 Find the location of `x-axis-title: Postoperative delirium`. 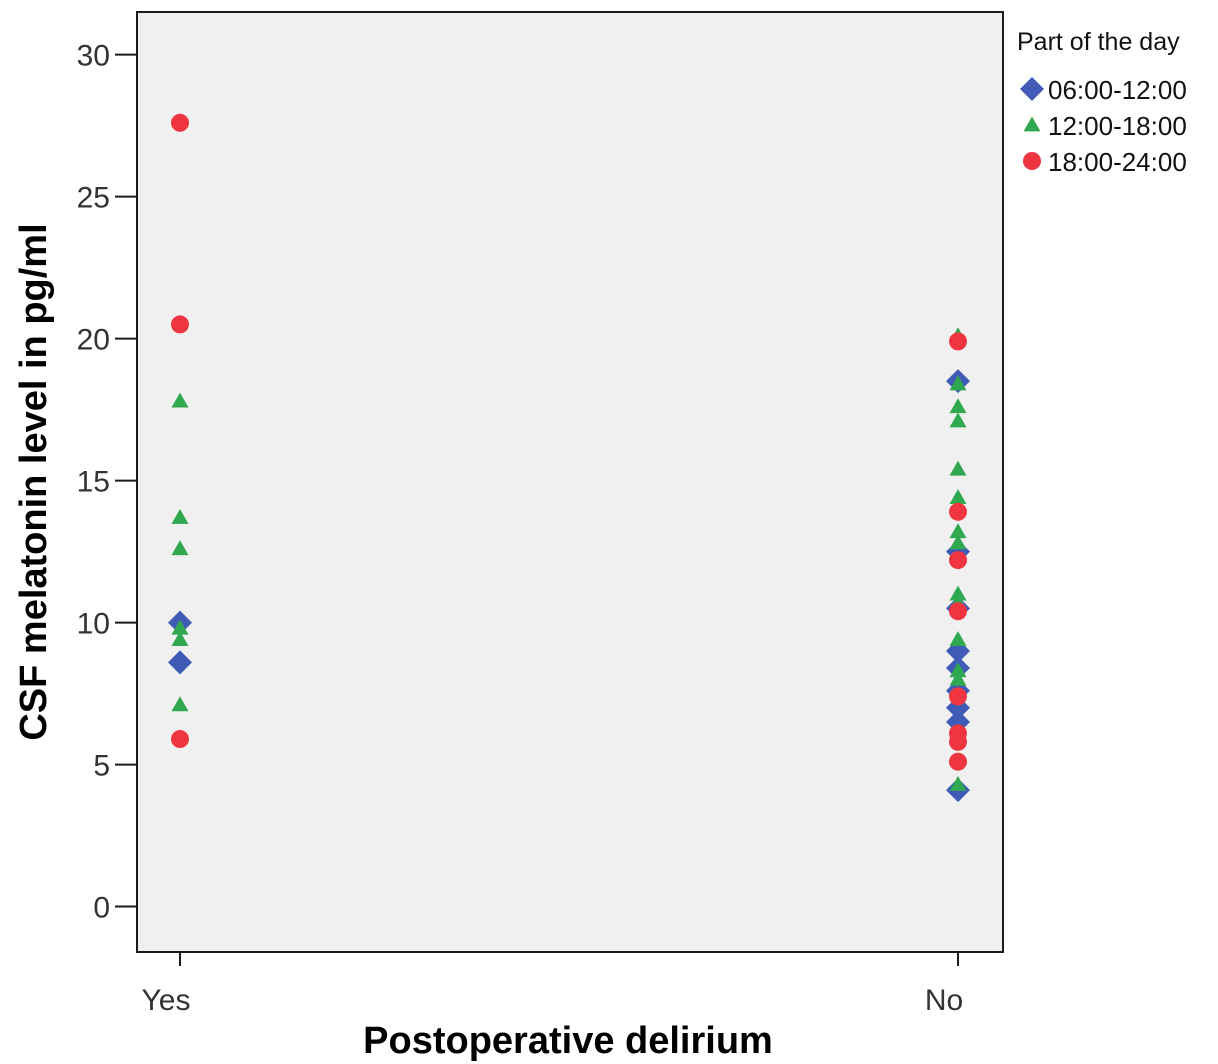

x-axis-title: Postoperative delirium is located at coordinates (568, 1041).